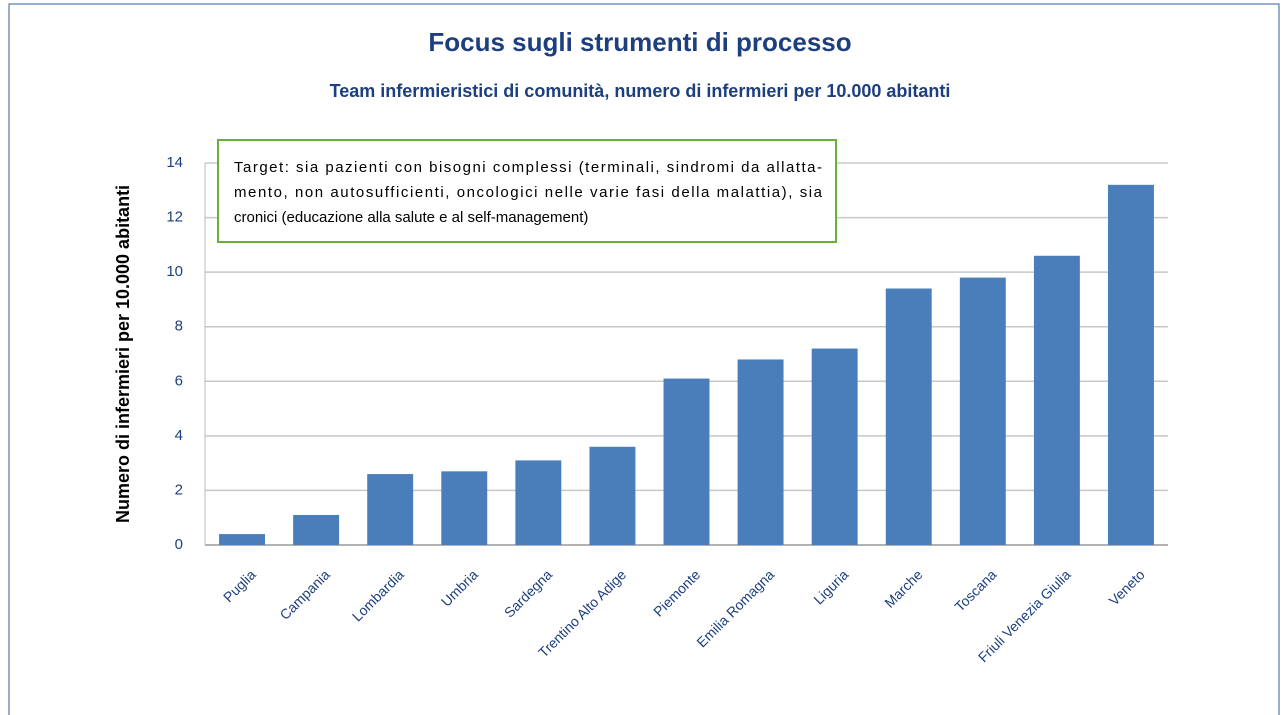  I want to click on x-tick-label: Liguria, so click(830, 586).